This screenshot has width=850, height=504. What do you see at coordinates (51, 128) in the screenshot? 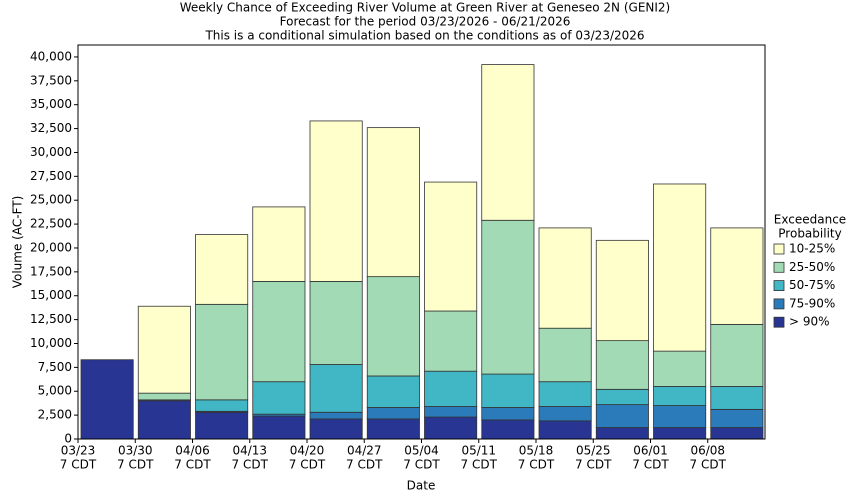
I see `y-tick-label: 32,500` at bounding box center [51, 128].